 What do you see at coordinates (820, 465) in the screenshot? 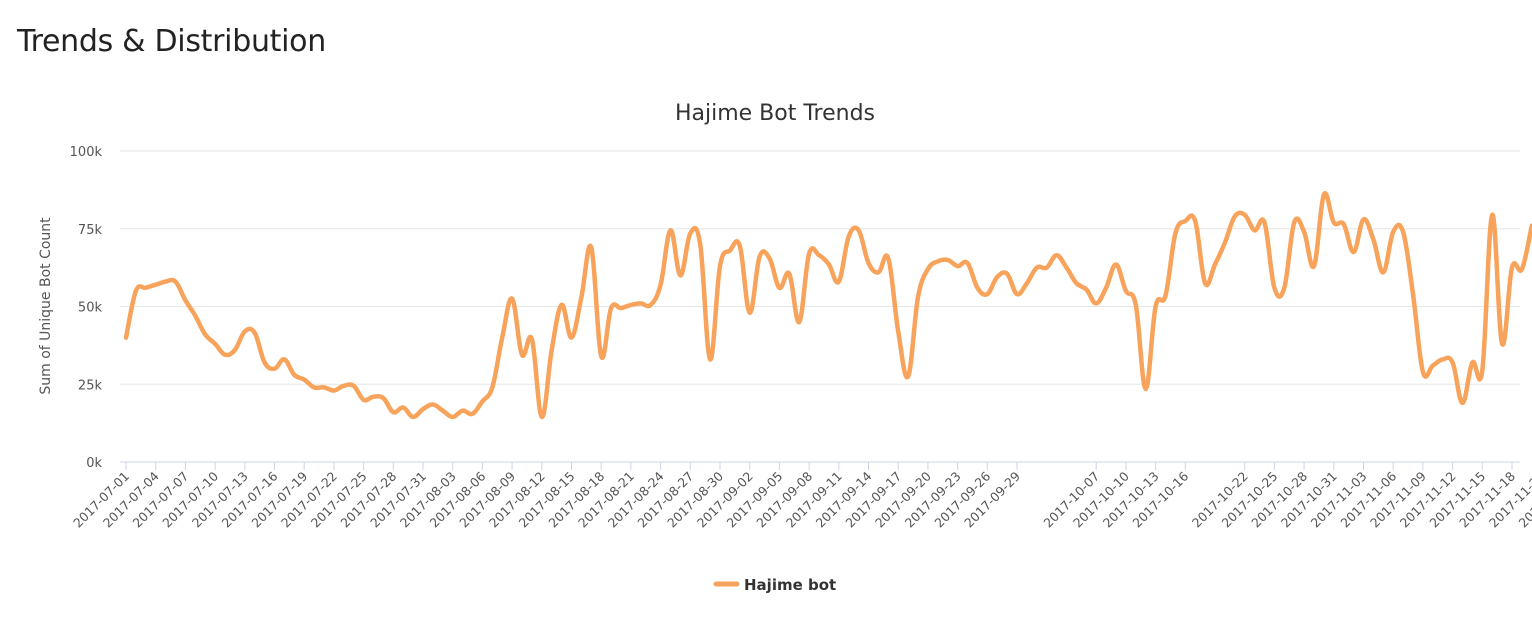
I see `x-axis` at bounding box center [820, 465].